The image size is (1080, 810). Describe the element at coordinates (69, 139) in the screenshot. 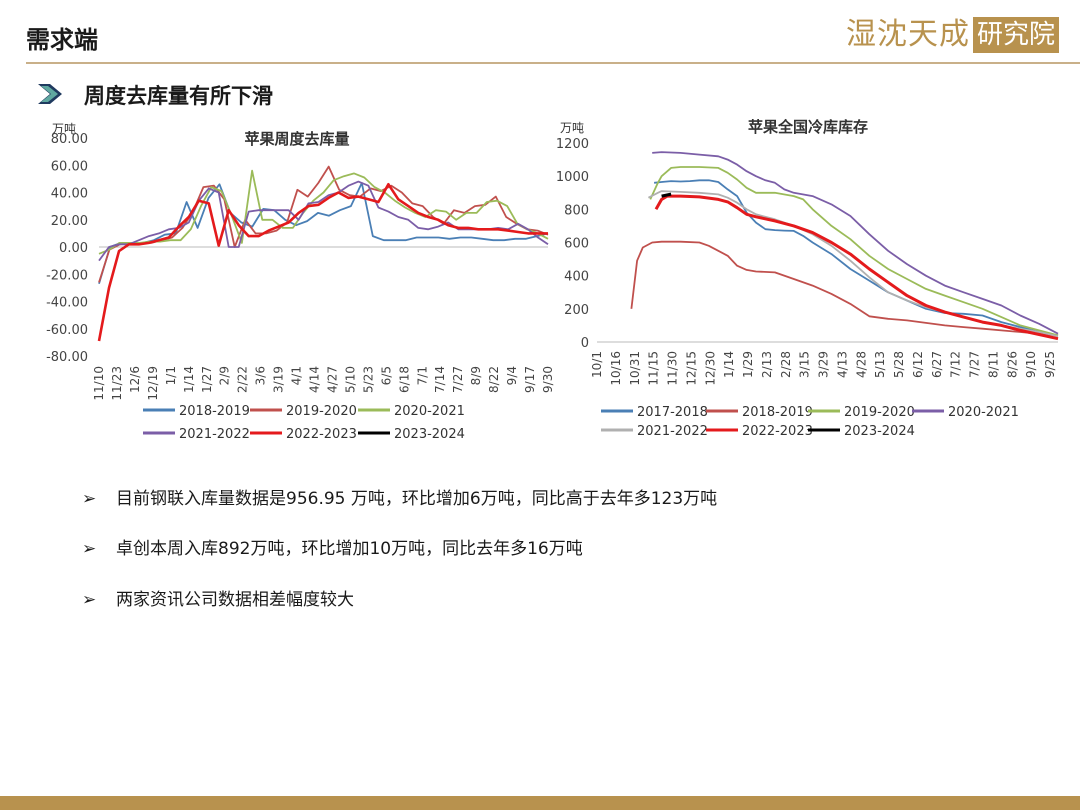

I see `y-tick-label: 80.00` at that location.